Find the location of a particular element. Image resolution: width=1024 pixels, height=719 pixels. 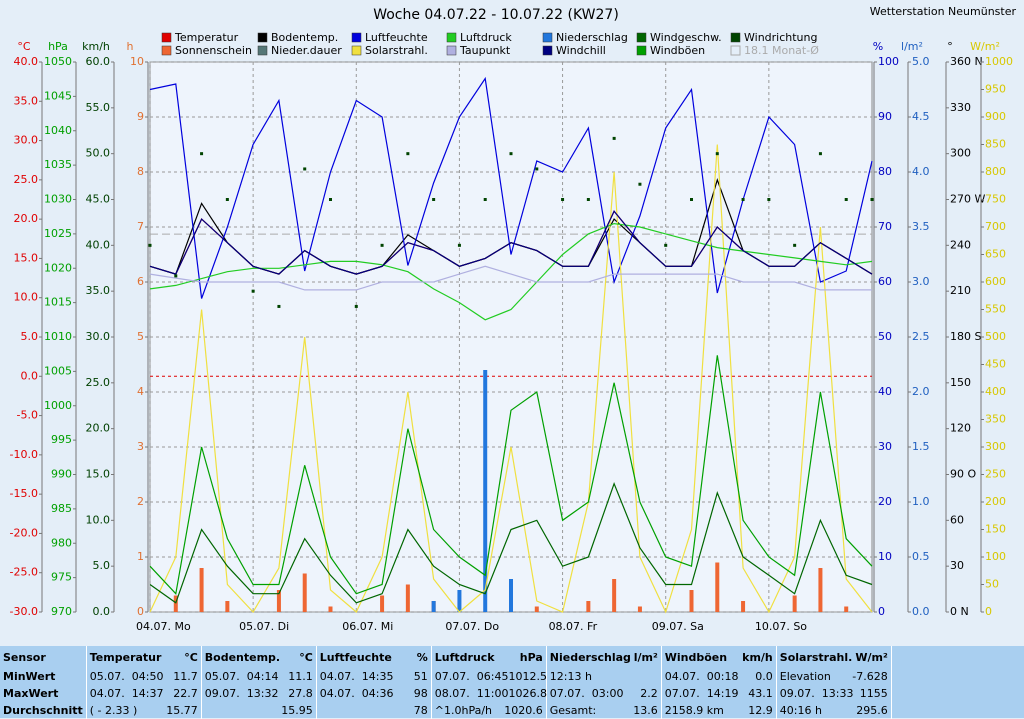

y-tick-label: 1 is located at coordinates (140, 556).